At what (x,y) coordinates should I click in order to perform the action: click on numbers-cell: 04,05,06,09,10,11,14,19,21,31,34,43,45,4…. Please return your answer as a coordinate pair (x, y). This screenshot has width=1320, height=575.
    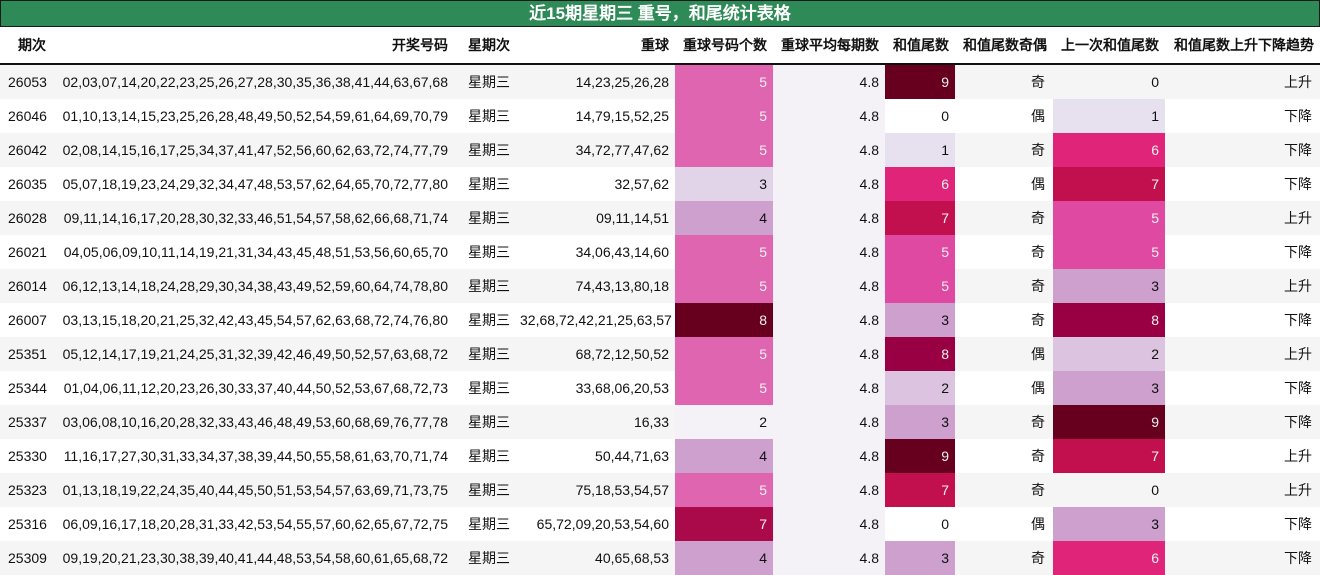
    Looking at the image, I should click on (254, 252).